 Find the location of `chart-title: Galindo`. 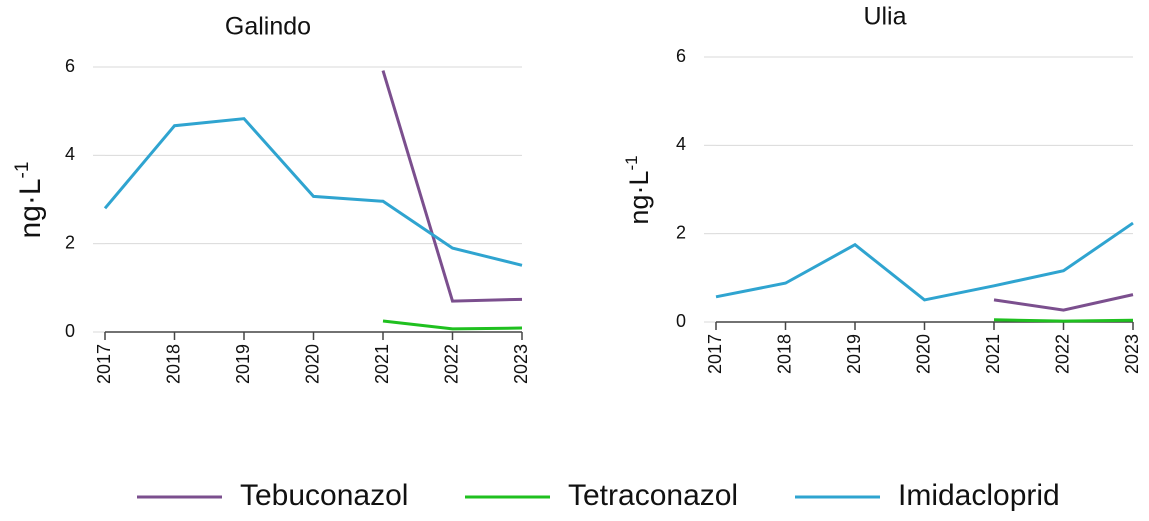

chart-title: Galindo is located at coordinates (268, 27).